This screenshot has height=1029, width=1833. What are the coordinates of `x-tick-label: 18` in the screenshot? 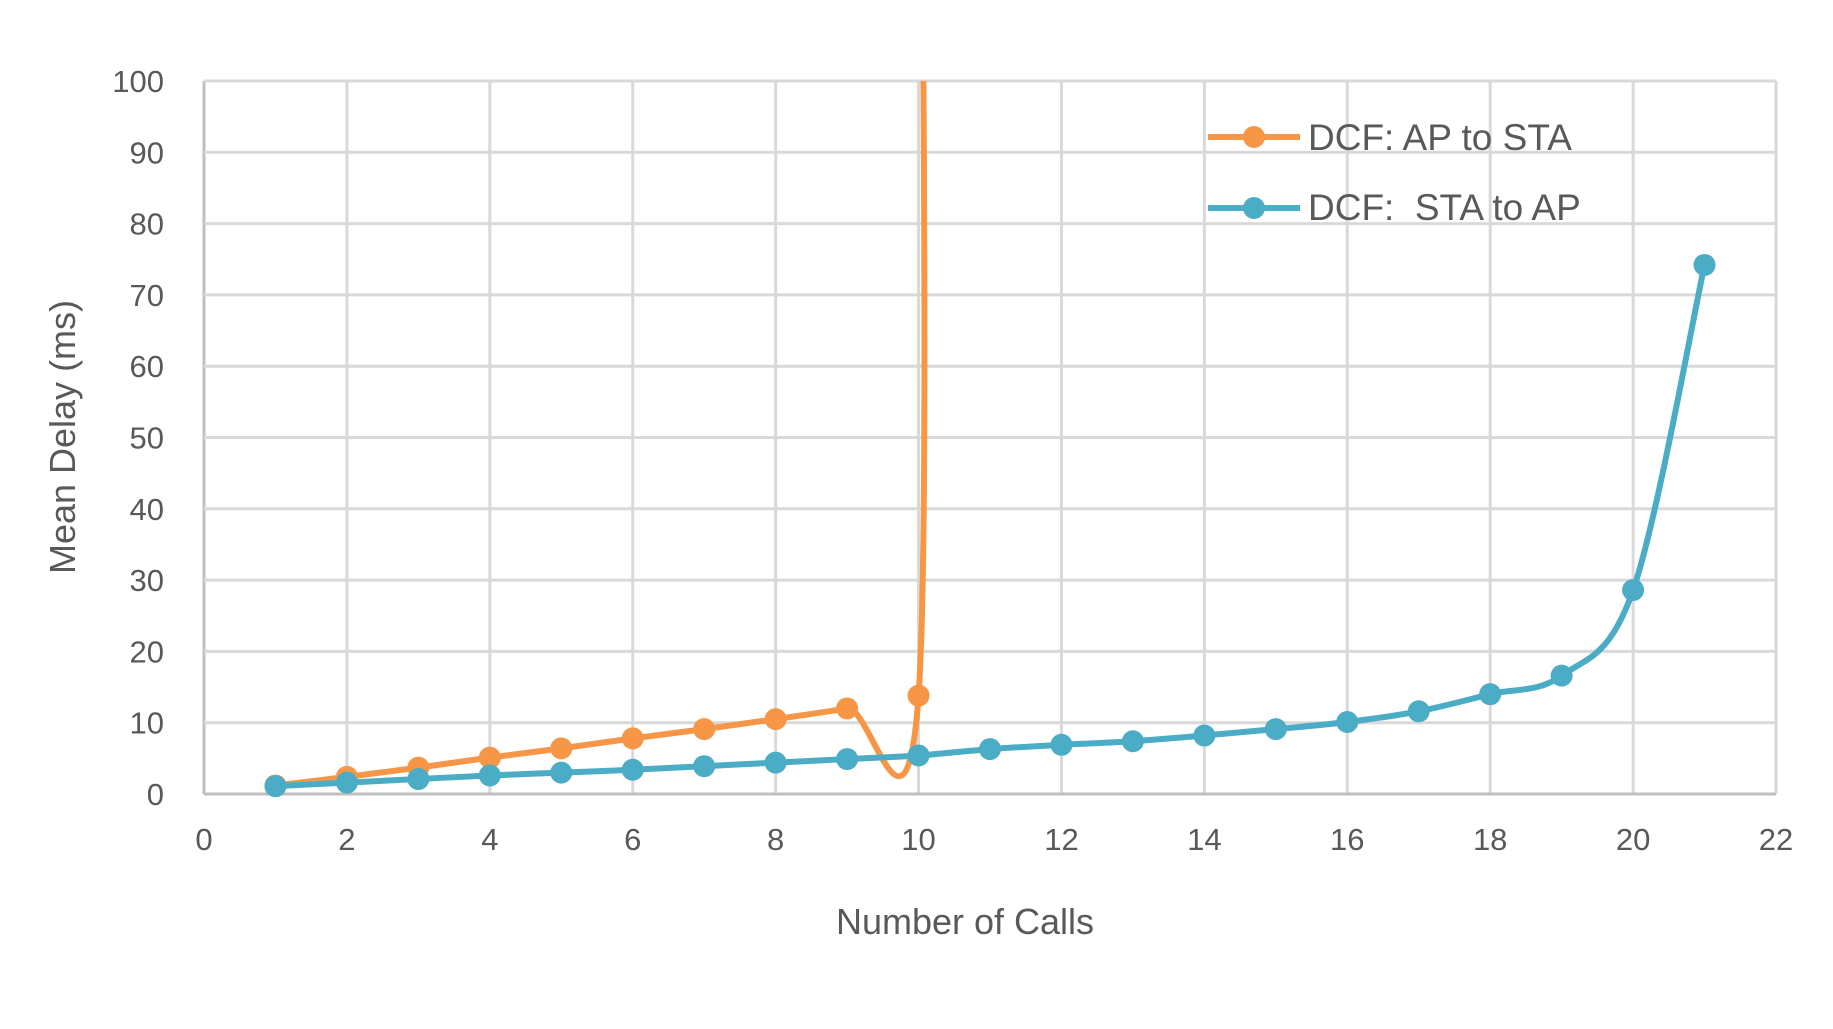 It's located at (1490, 839).